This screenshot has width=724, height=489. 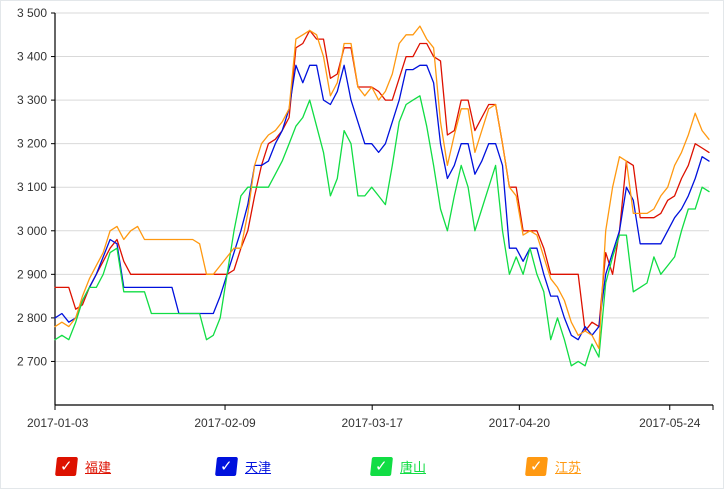 I want to click on legend-label: 天津, so click(x=258, y=467).